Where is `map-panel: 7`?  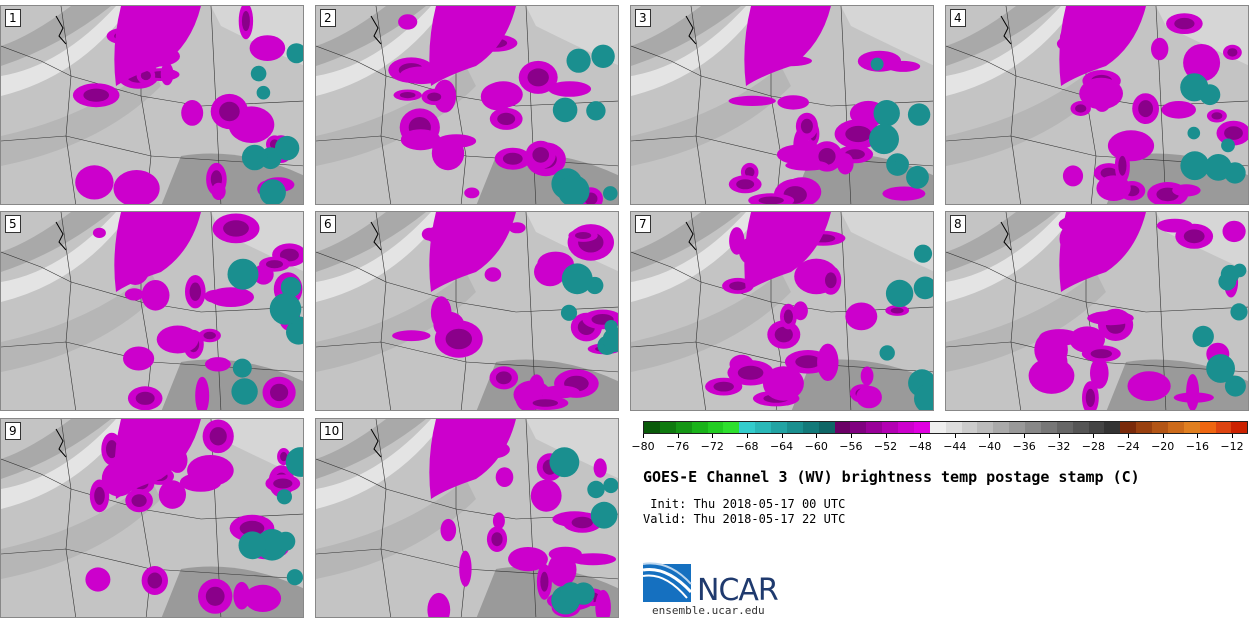
map-panel: 7 is located at coordinates (782, 311).